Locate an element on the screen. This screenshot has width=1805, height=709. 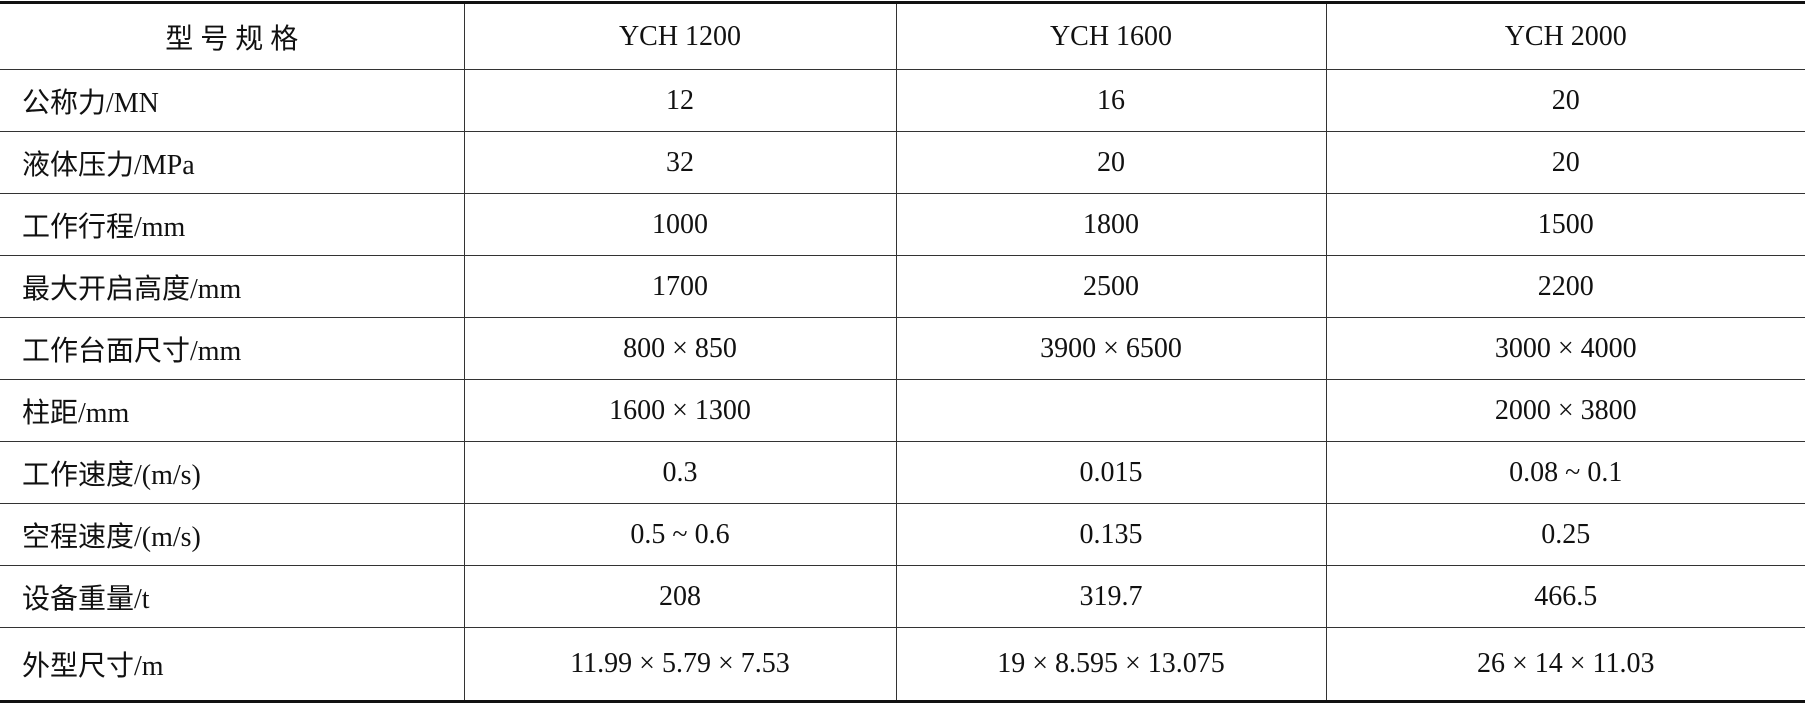
cell: 0.08 ~ 0.1 is located at coordinates (1565, 472).